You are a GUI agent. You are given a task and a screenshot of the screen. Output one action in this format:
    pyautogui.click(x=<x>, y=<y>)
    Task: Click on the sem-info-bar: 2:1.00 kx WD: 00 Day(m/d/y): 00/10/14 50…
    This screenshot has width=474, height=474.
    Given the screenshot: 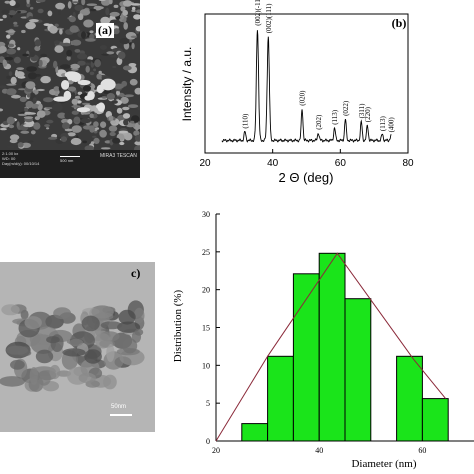 What is the action you would take?
    pyautogui.click(x=70, y=164)
    